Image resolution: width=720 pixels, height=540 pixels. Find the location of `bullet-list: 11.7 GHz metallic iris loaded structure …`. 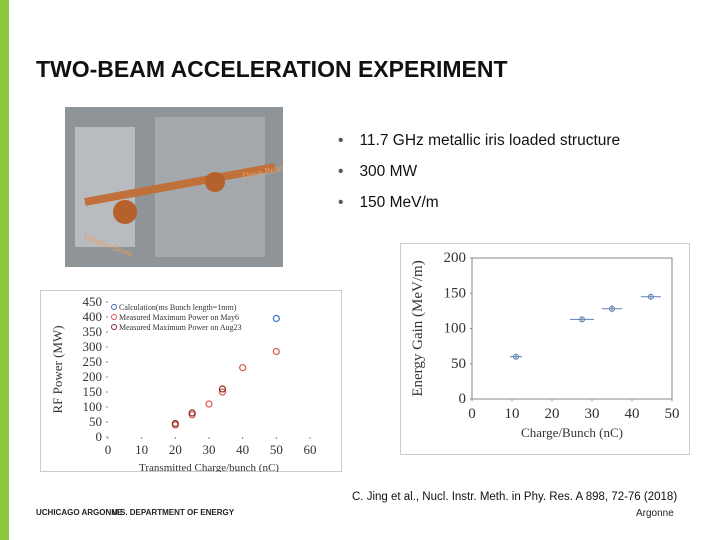

bullet-list: 11.7 GHz metallic iris loaded structure … is located at coordinates (479, 178).